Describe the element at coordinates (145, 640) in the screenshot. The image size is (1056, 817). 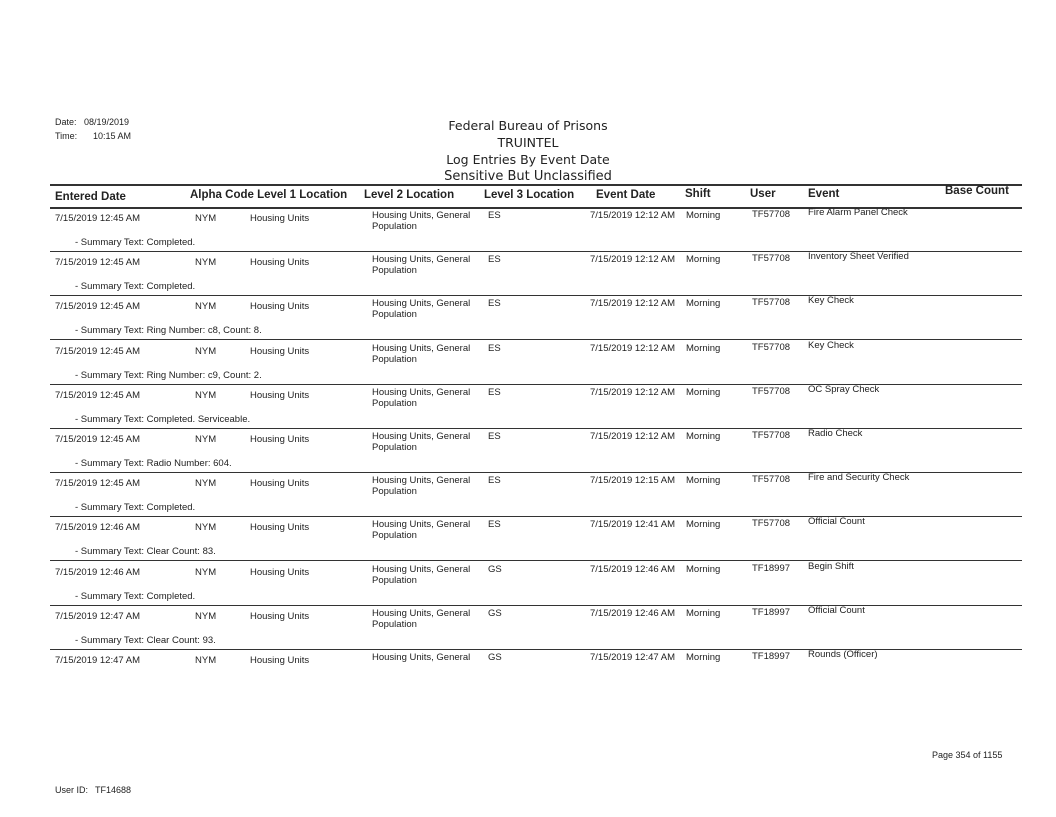
I see `summary-text: - Summary Text: Clear Count: 93.` at that location.